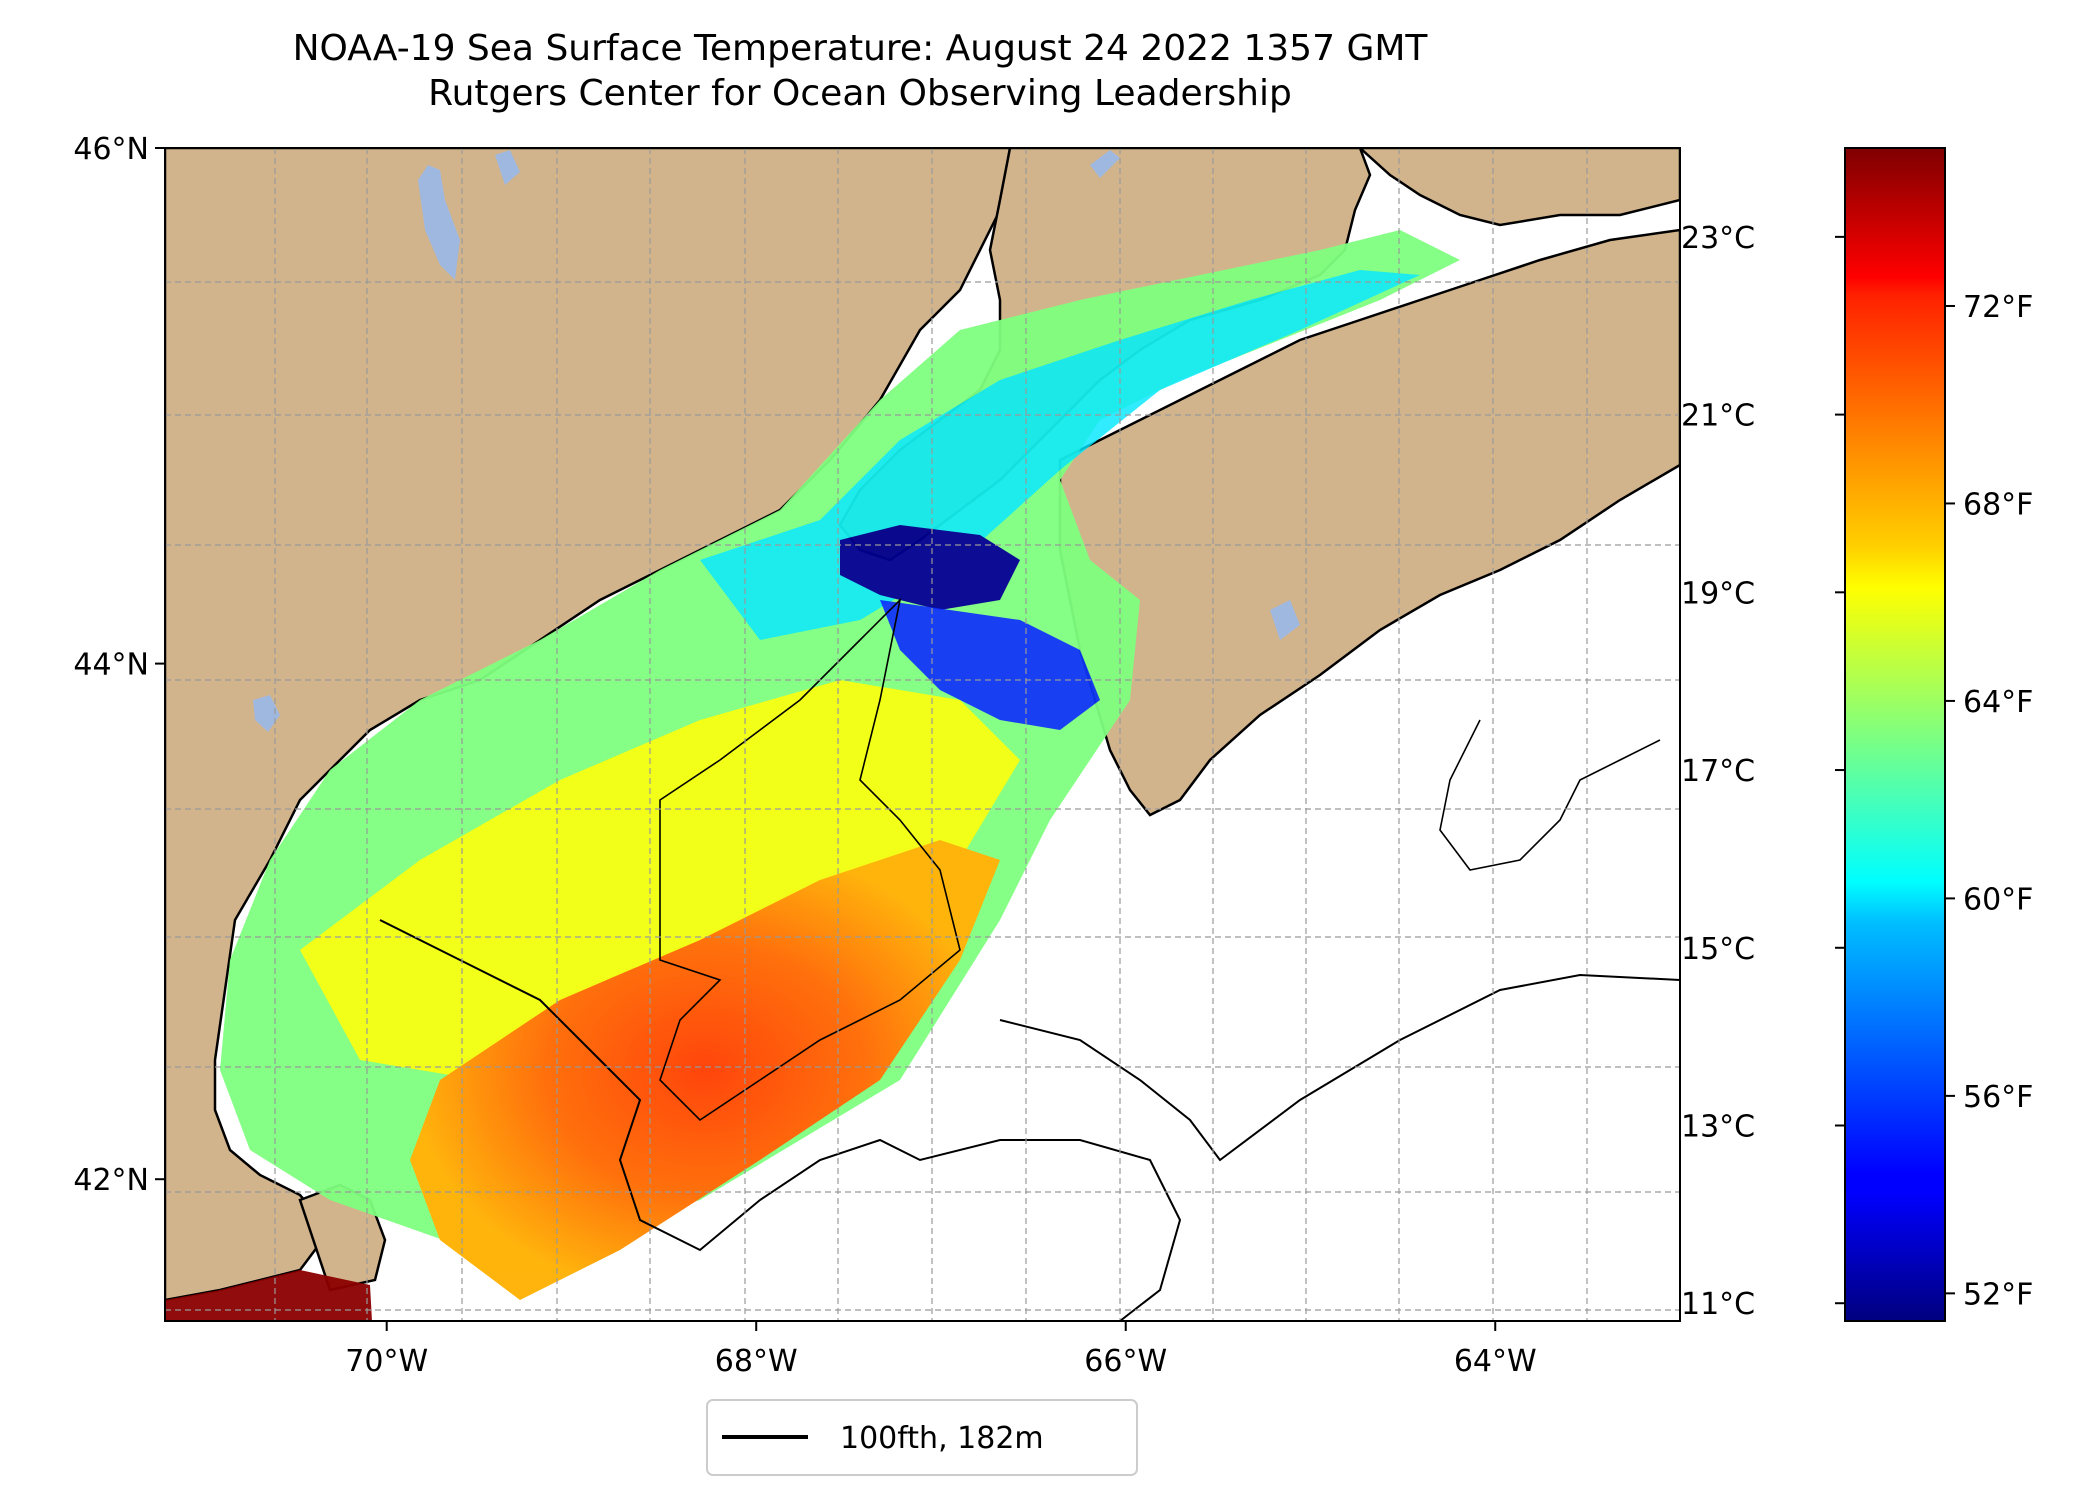 The width and height of the screenshot is (2096, 1503). I want to click on contour-100fth-ns, so click(1550, 795).